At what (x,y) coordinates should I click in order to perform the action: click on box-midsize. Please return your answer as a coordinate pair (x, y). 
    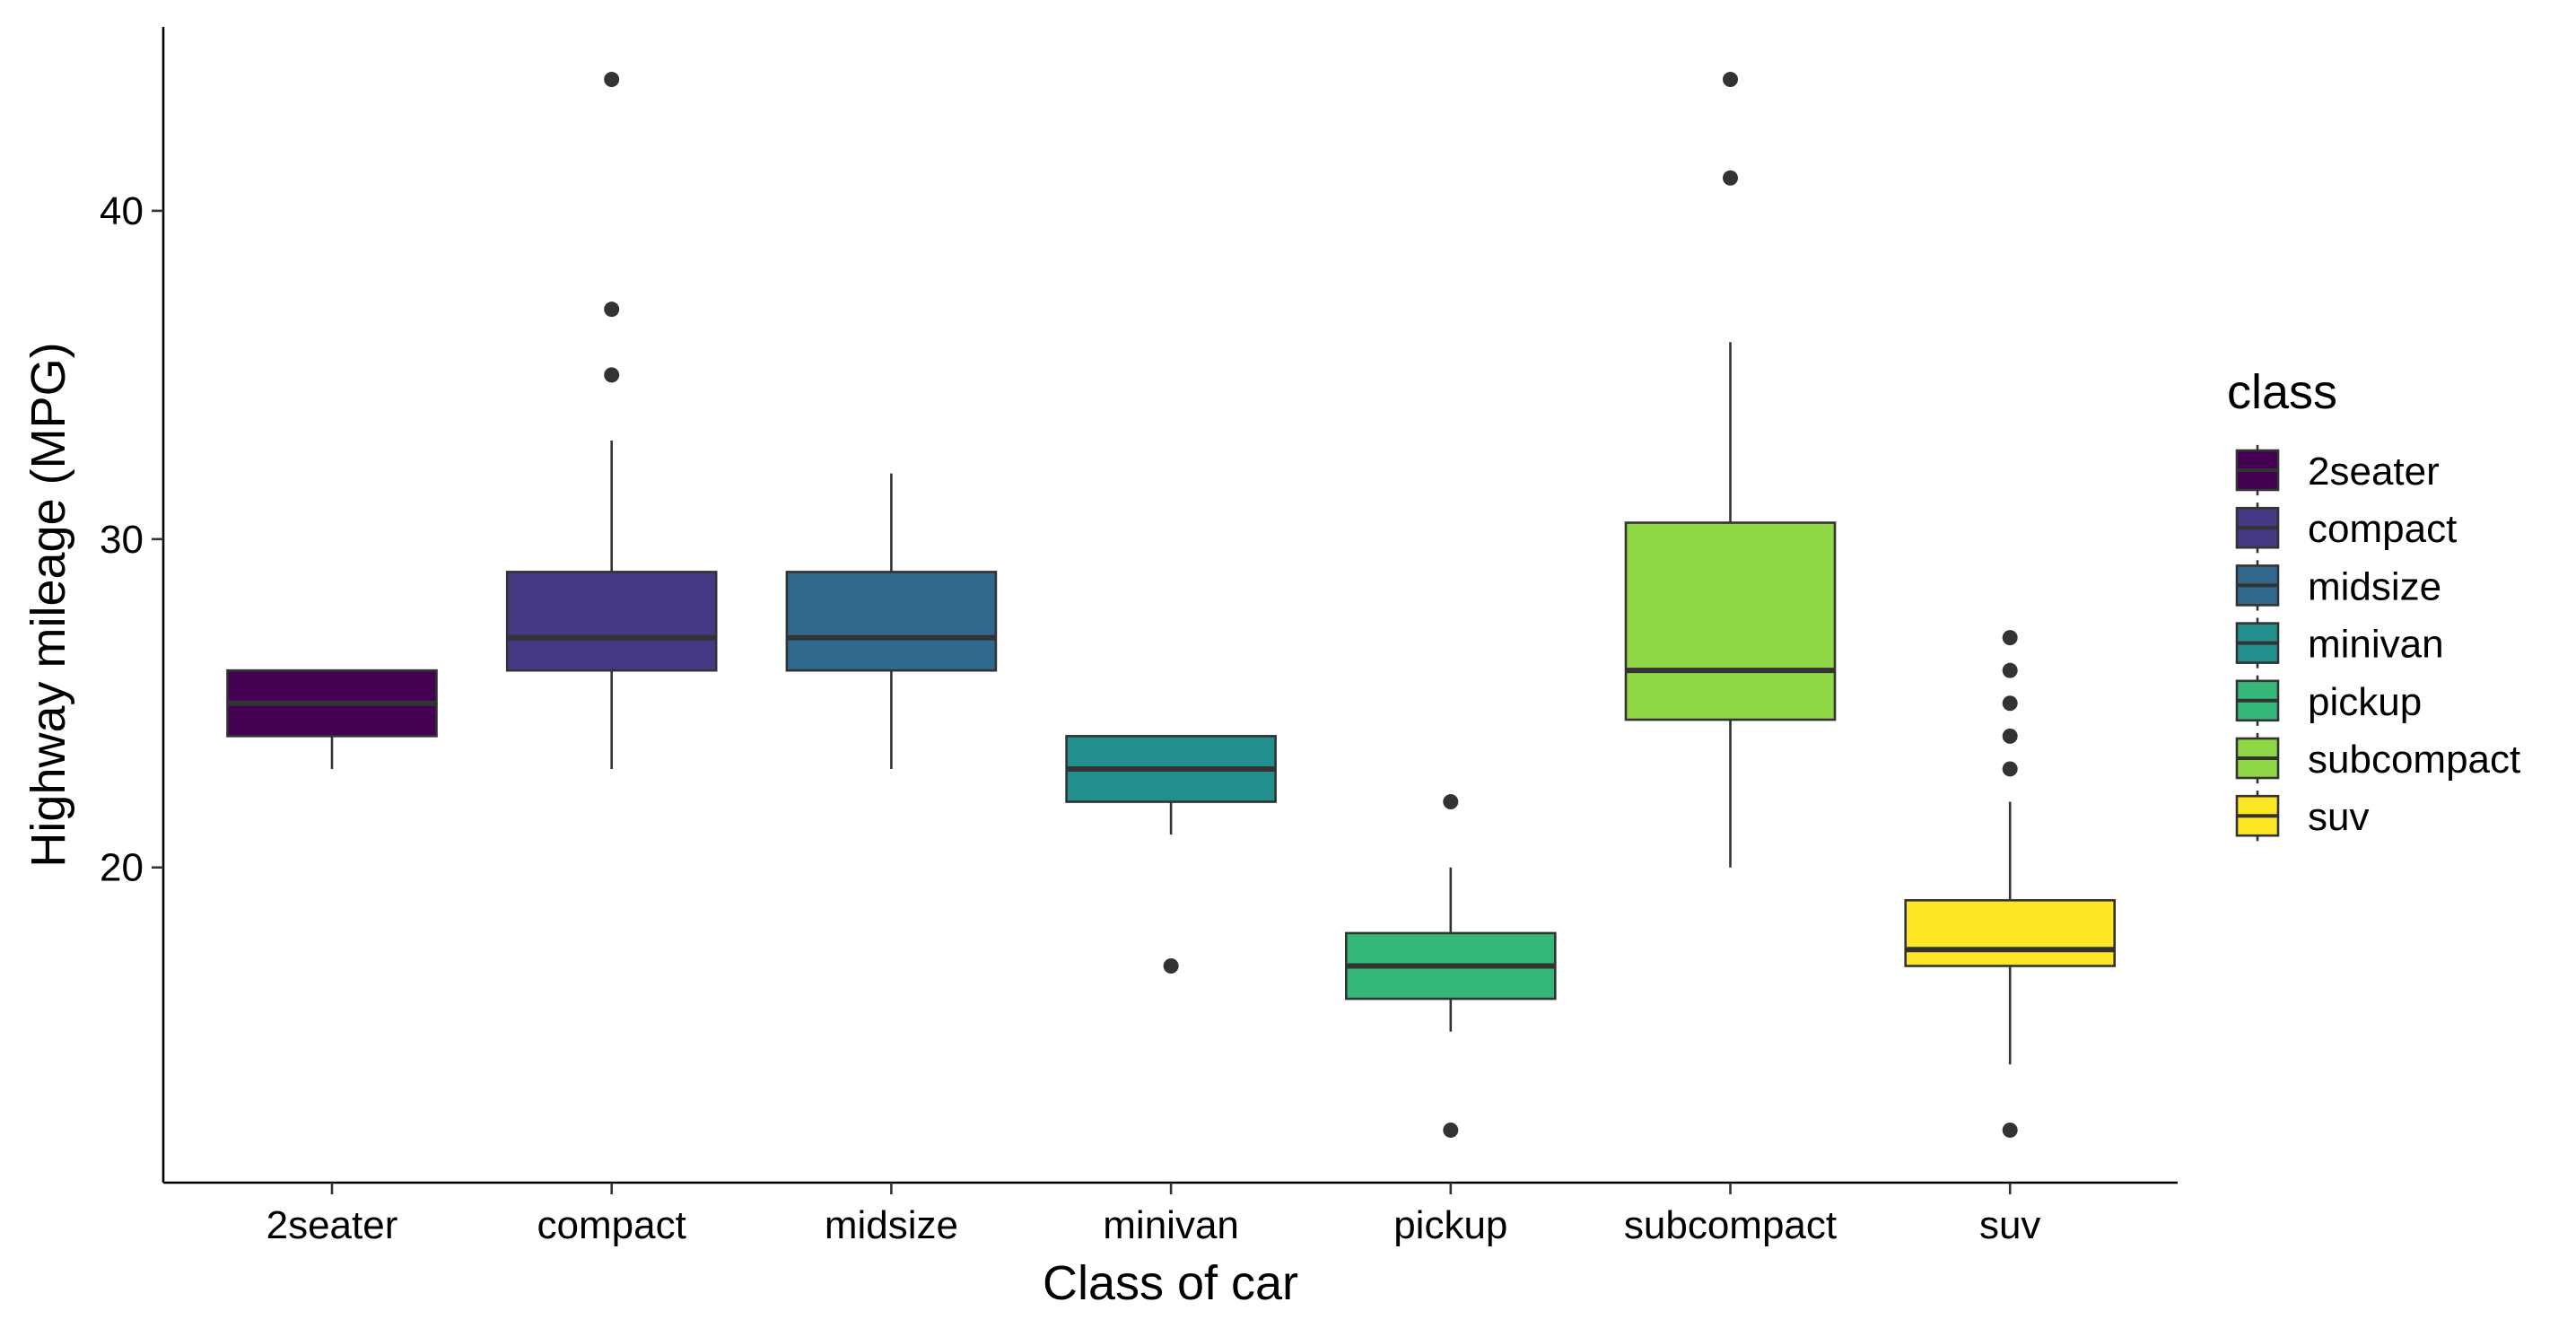
    Looking at the image, I should click on (892, 621).